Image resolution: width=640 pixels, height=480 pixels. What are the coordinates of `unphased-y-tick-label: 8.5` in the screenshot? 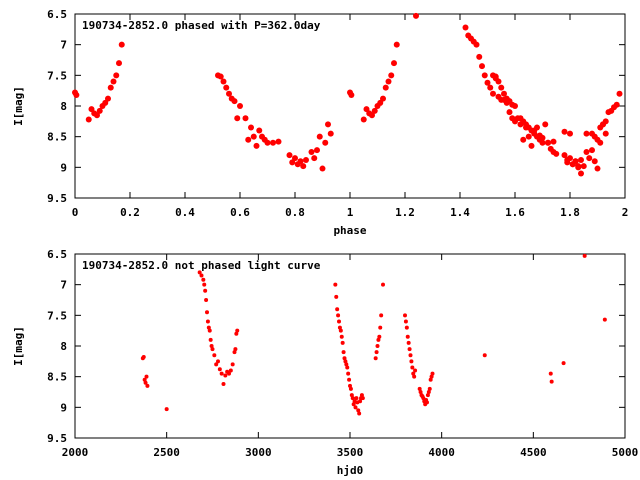 It's located at (57, 377).